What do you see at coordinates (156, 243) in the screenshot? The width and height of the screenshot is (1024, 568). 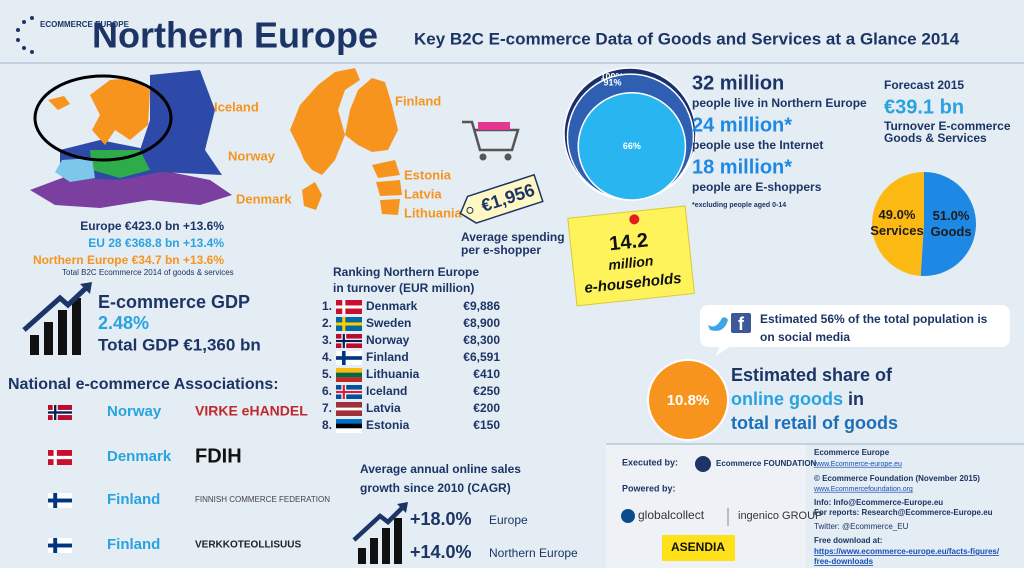 I see `turnover-eu28: EU 28 €368.8 bn +13.4%` at bounding box center [156, 243].